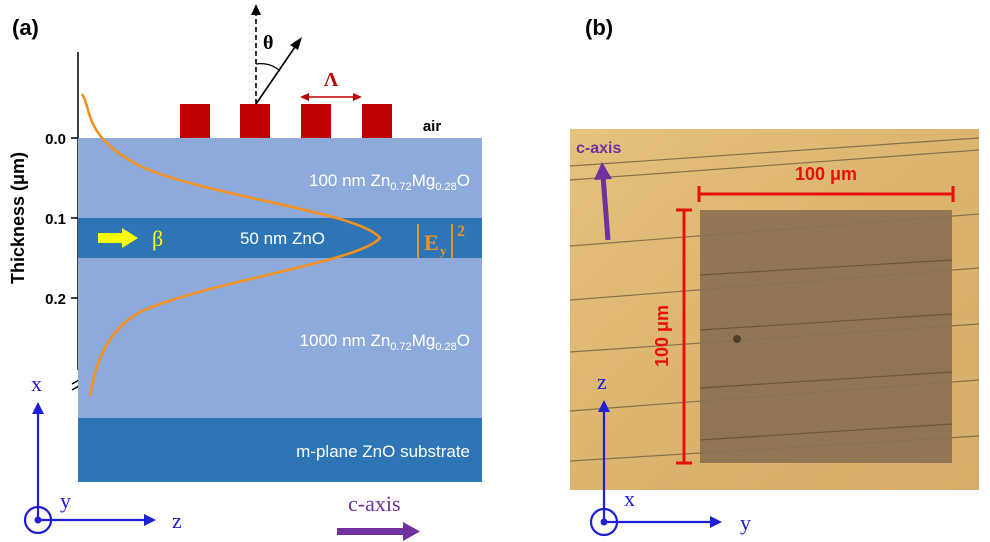  What do you see at coordinates (826, 194) in the screenshot?
I see `width-scale-bar` at bounding box center [826, 194].